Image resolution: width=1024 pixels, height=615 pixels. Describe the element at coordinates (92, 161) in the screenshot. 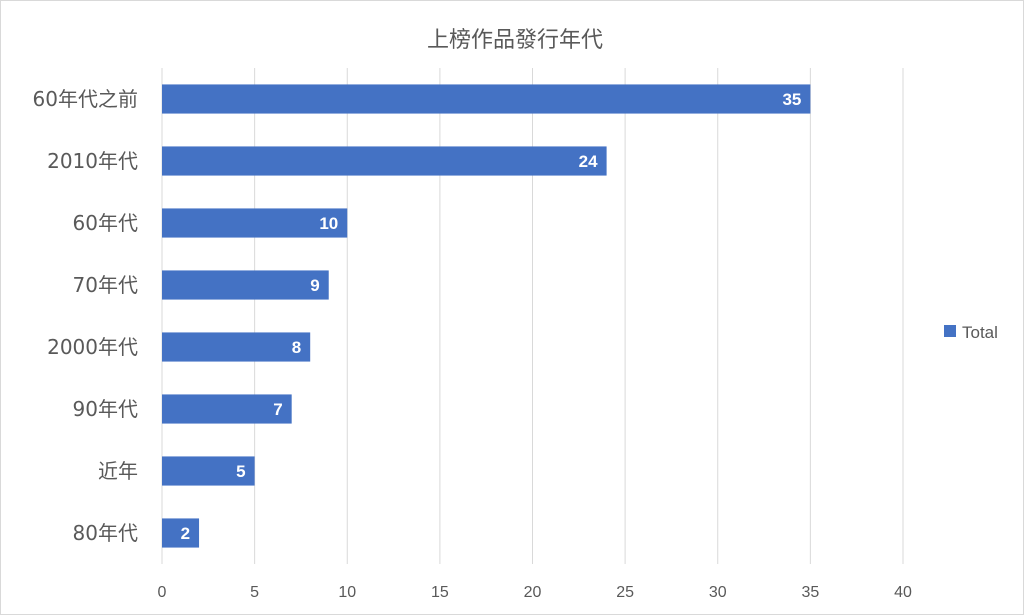

I see `category-label: 2010年代` at that location.